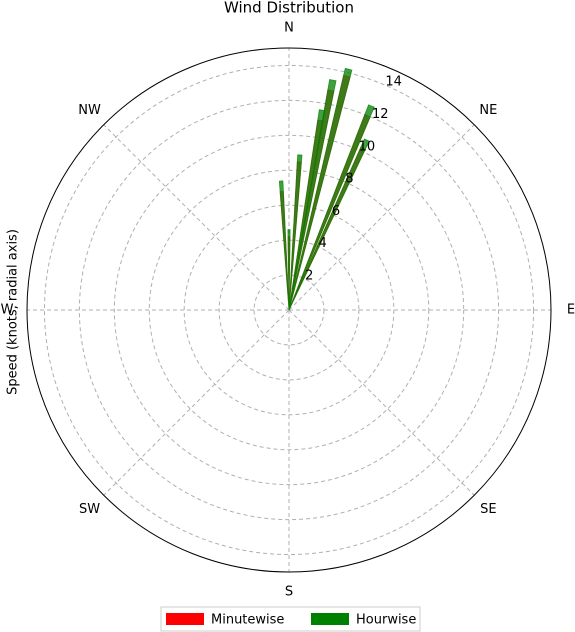 The height and width of the screenshot is (632, 575). Describe the element at coordinates (247, 620) in the screenshot. I see `legend-label: Minutewise` at that location.